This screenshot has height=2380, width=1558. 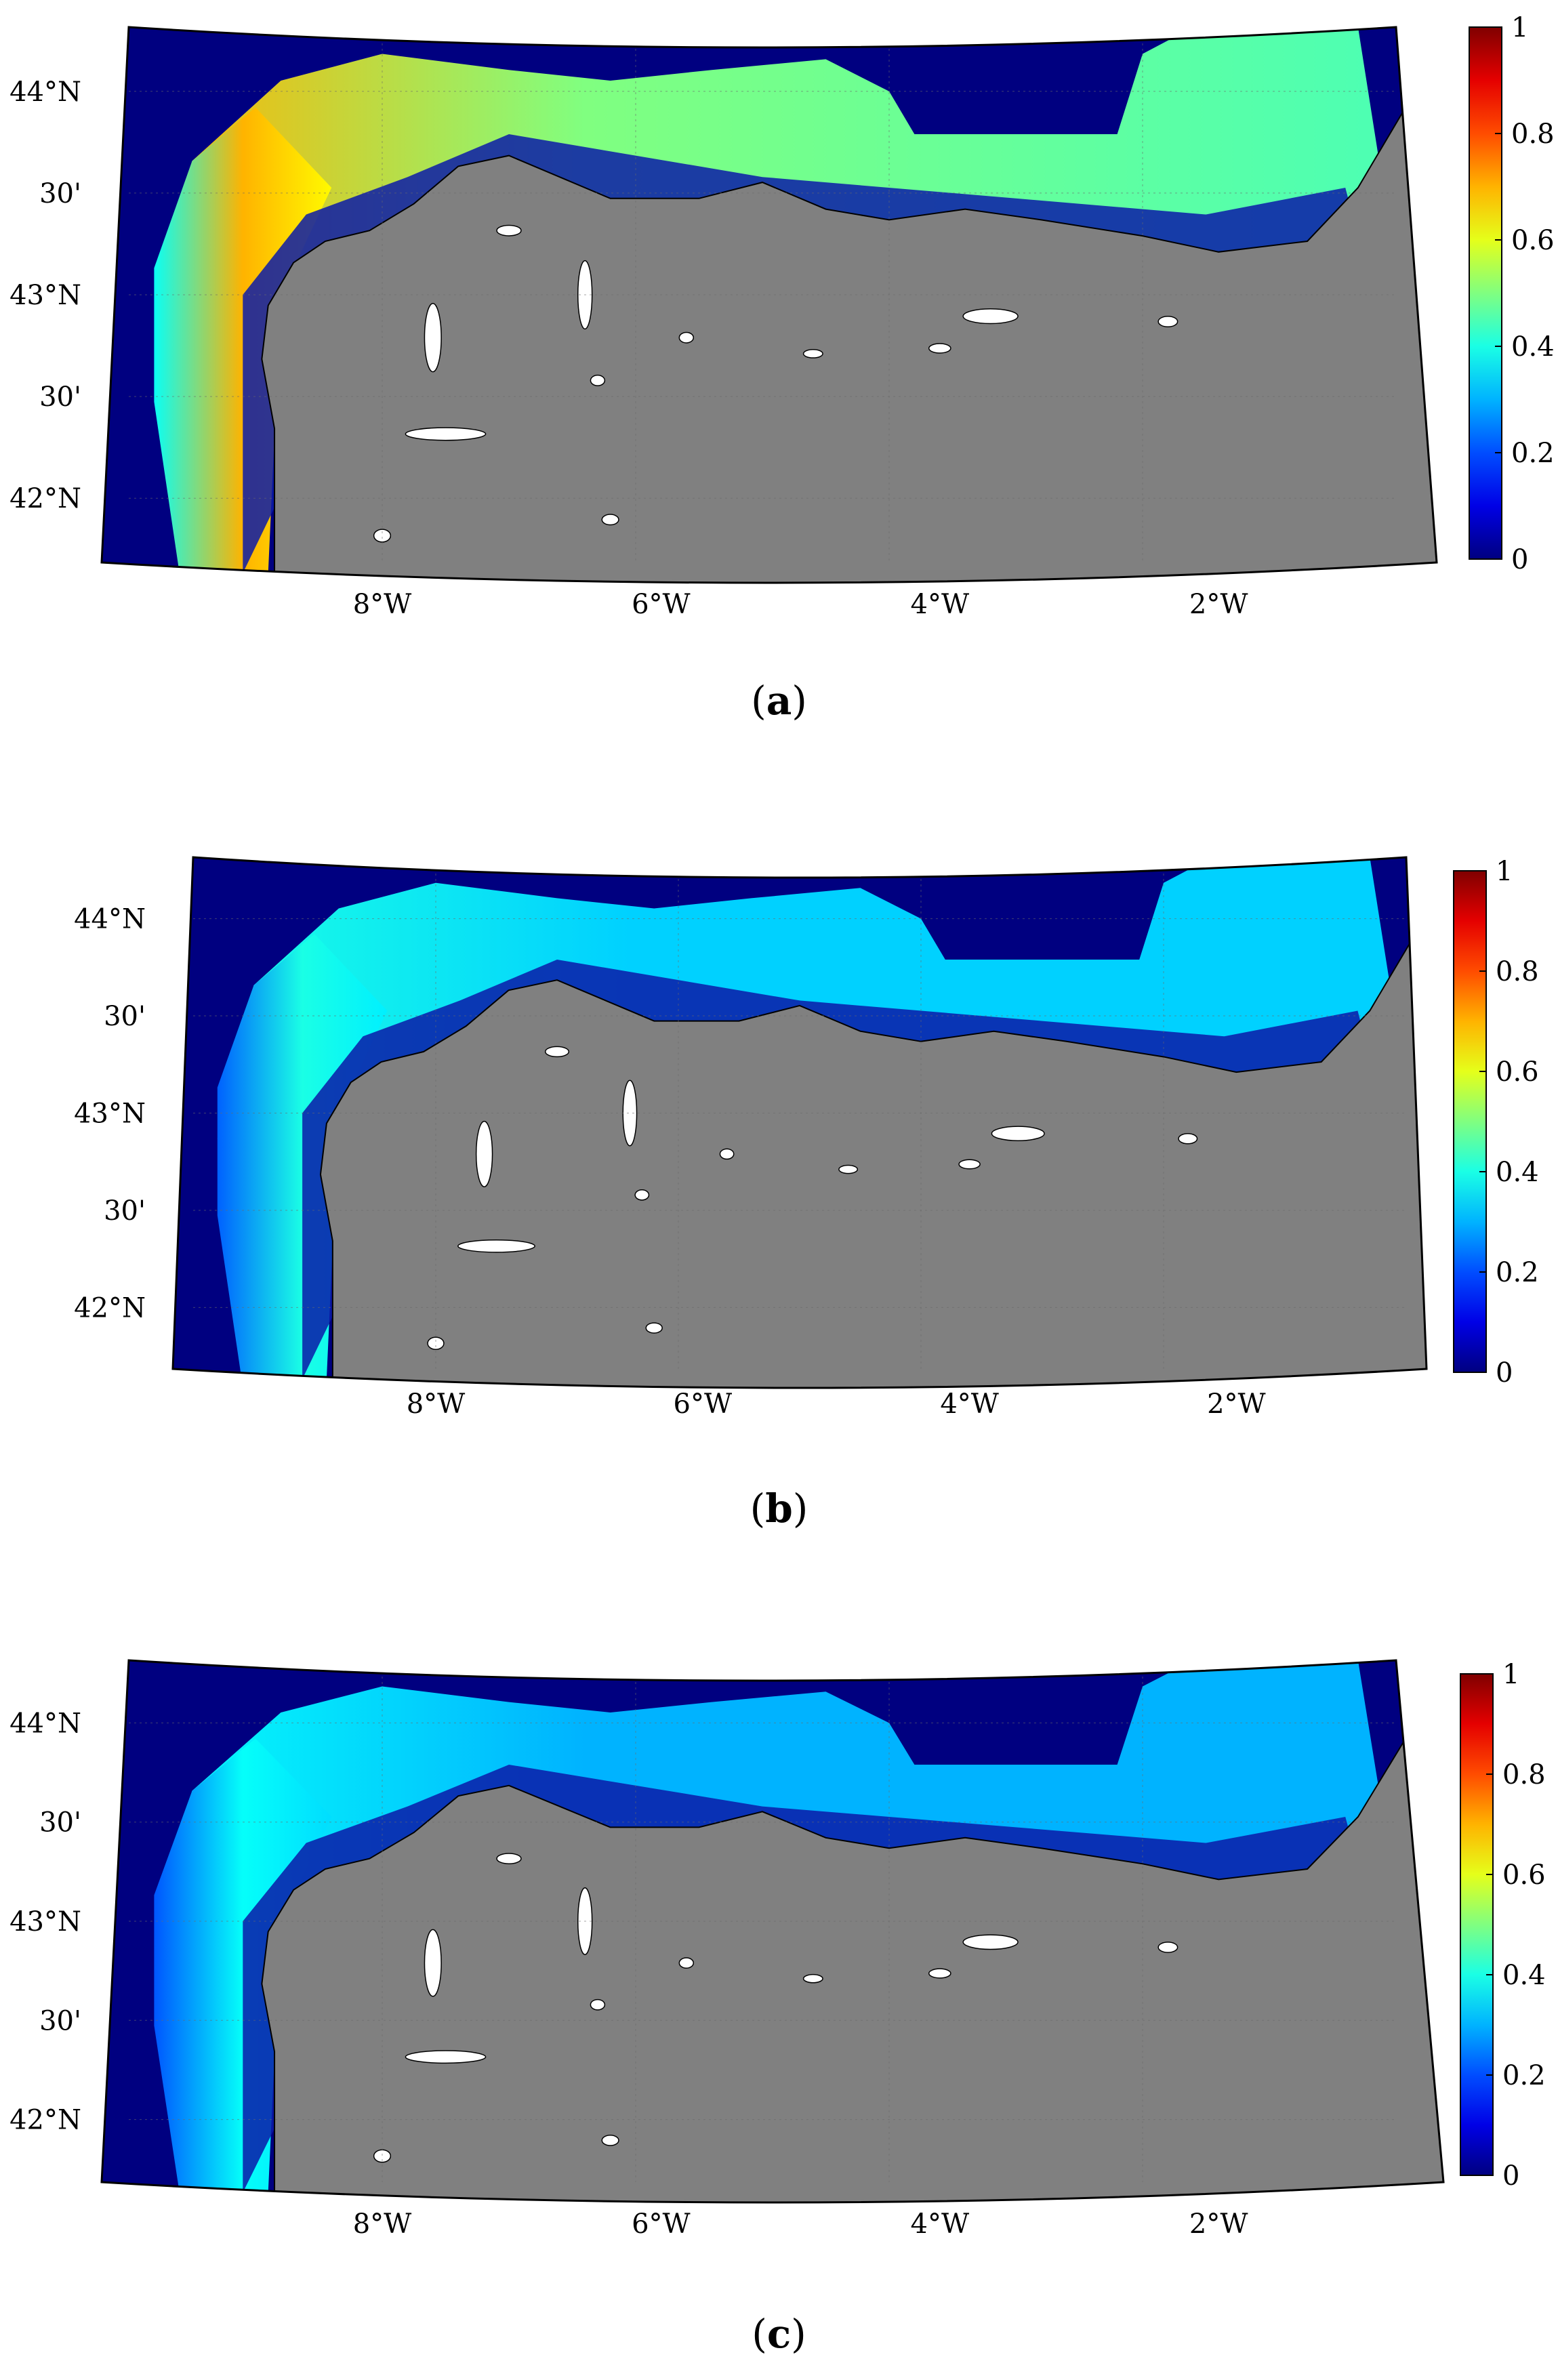 I want to click on caption-b: (b), so click(x=779, y=1508).